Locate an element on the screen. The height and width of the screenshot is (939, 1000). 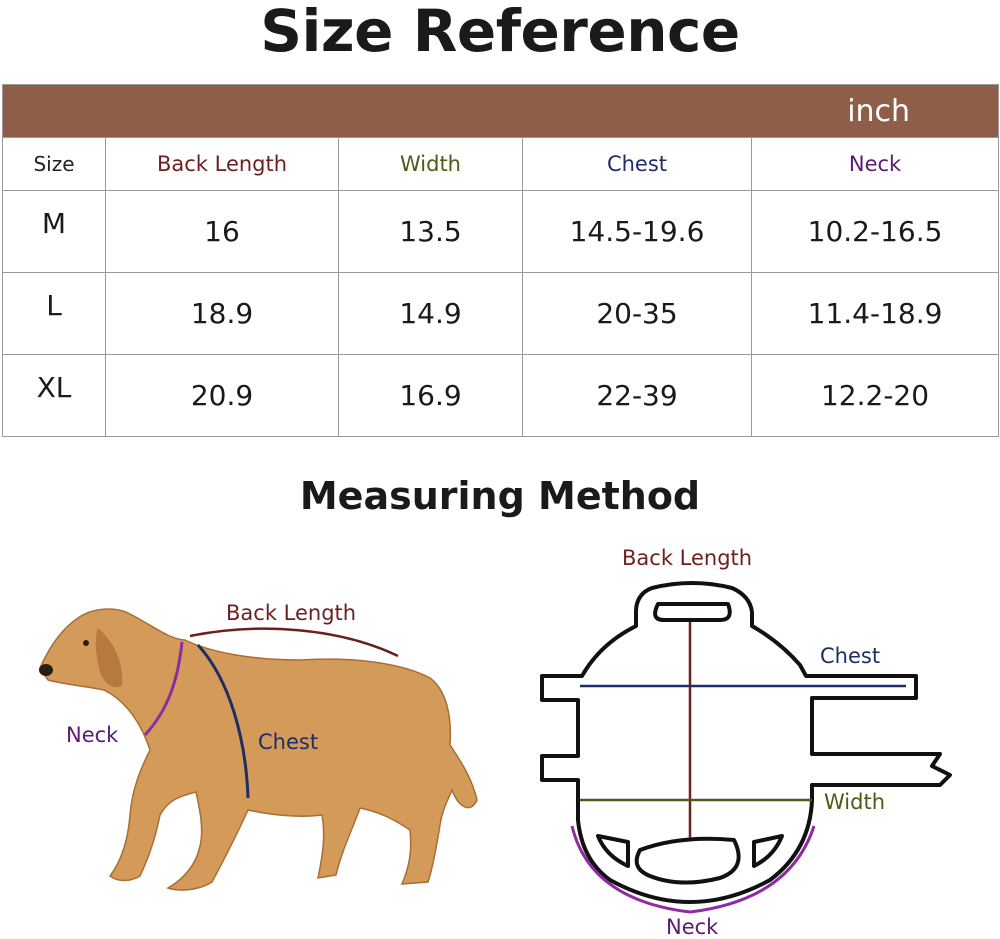
garment-diagram is located at coordinates (746, 742).